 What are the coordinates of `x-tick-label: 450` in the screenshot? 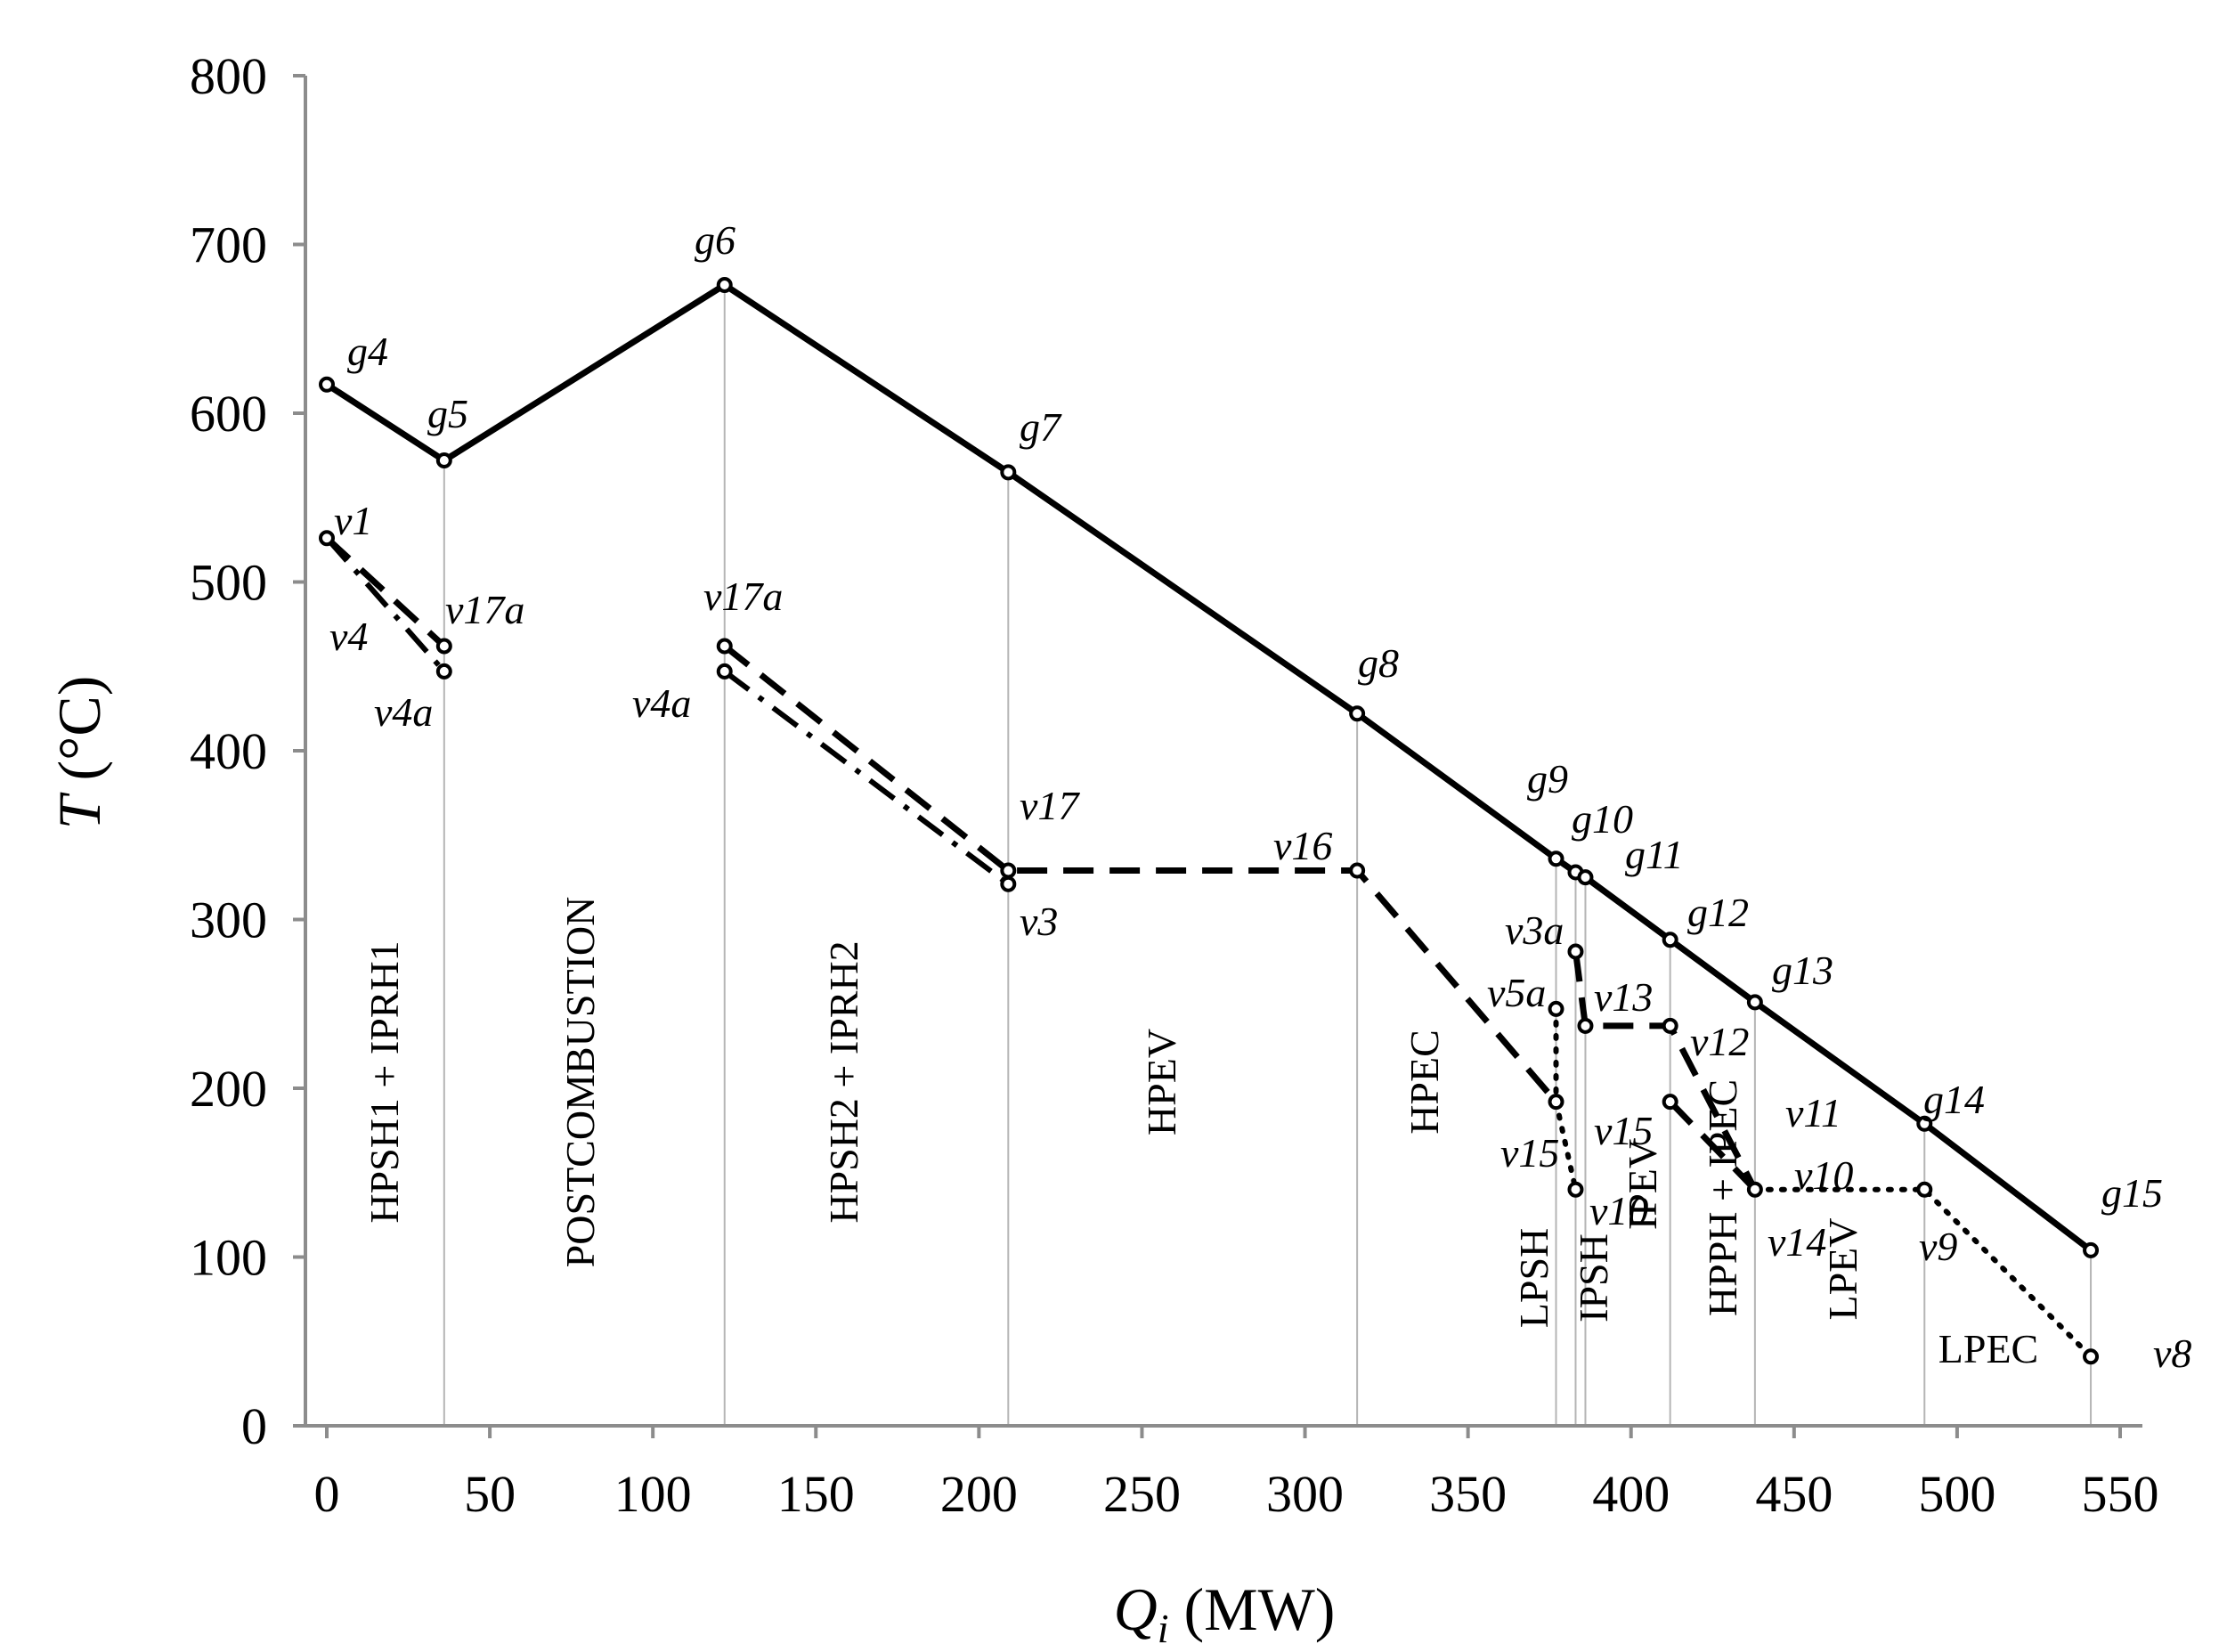 It's located at (1794, 1494).